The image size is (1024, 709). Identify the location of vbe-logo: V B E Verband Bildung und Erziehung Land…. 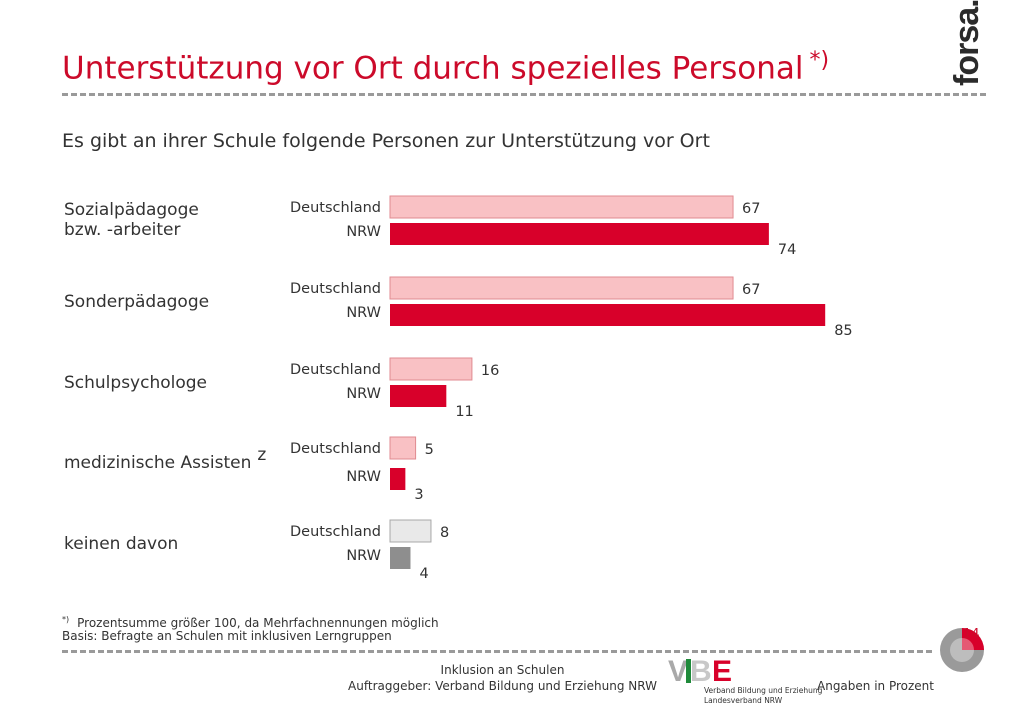
(745, 681).